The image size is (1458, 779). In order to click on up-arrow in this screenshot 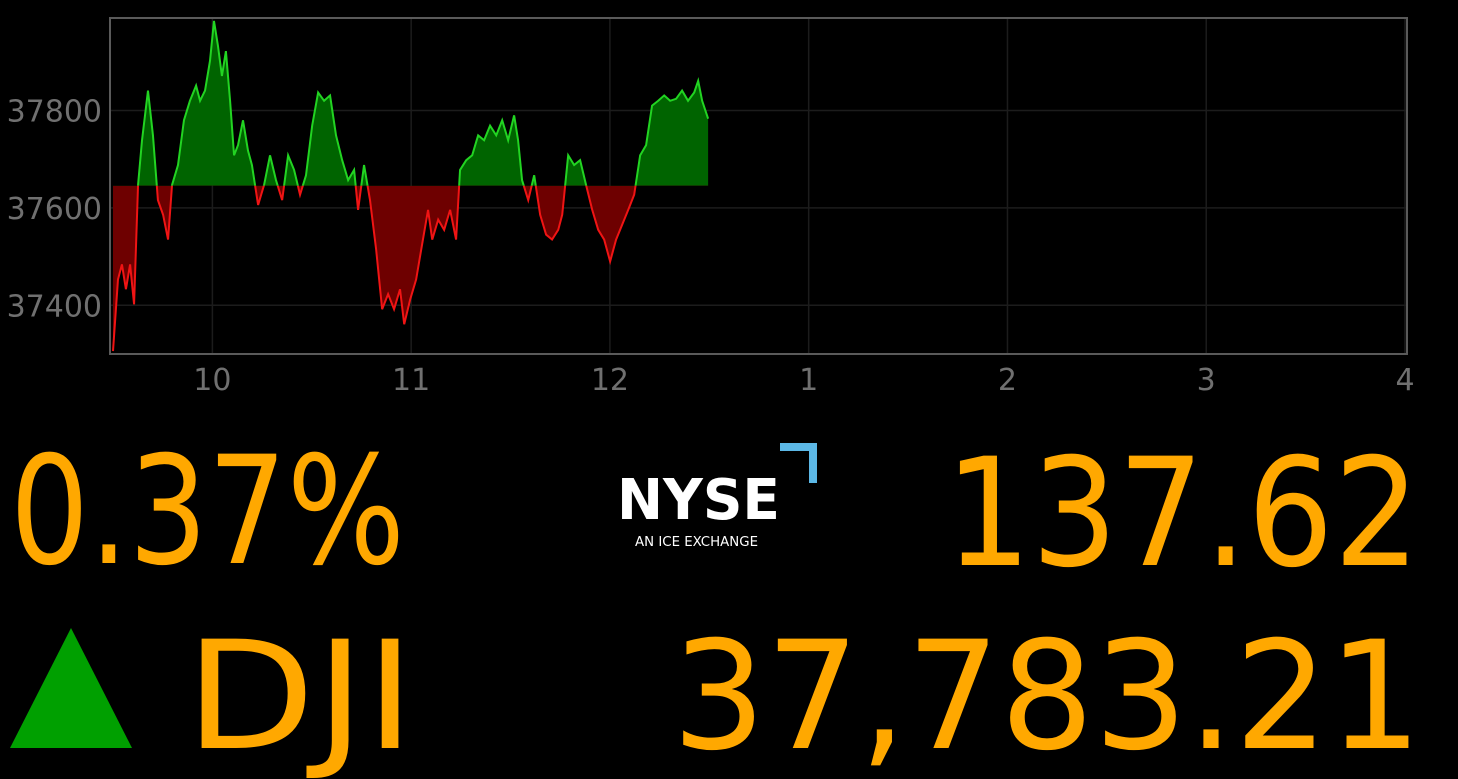, I will do `click(71, 688)`.